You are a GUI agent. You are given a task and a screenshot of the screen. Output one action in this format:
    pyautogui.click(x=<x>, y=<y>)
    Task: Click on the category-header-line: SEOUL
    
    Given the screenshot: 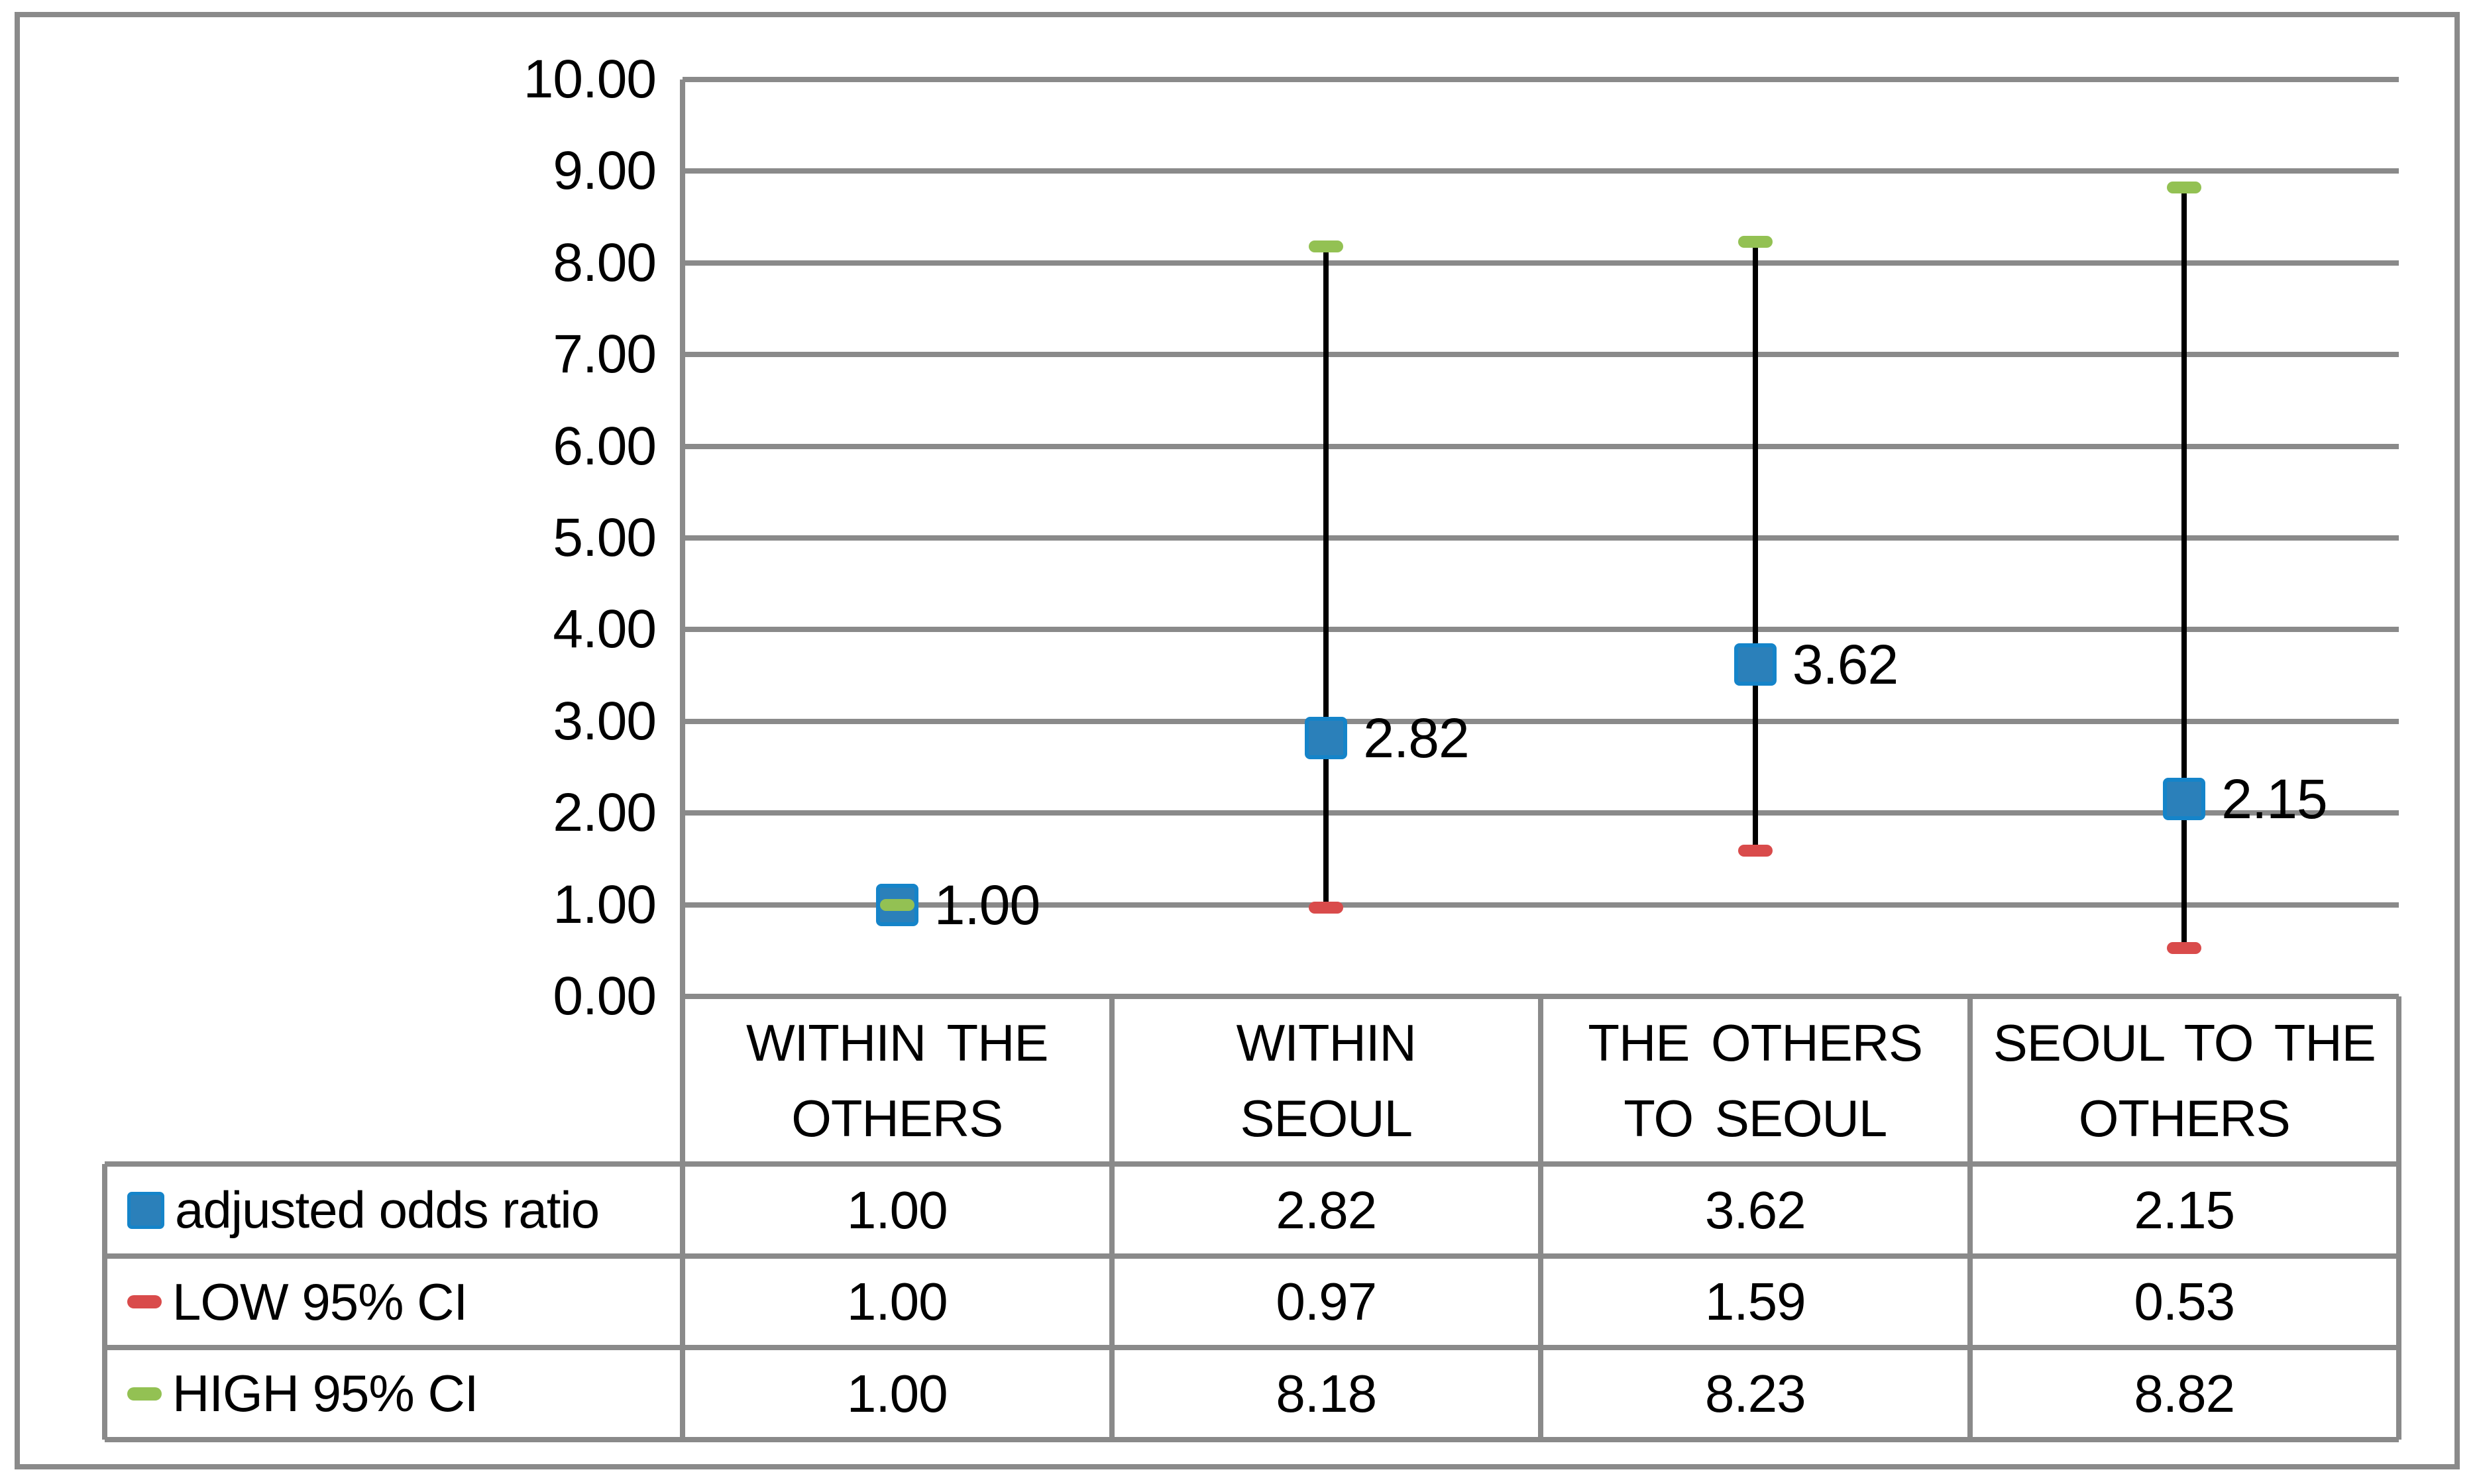 What is the action you would take?
    pyautogui.click(x=1326, y=1117)
    